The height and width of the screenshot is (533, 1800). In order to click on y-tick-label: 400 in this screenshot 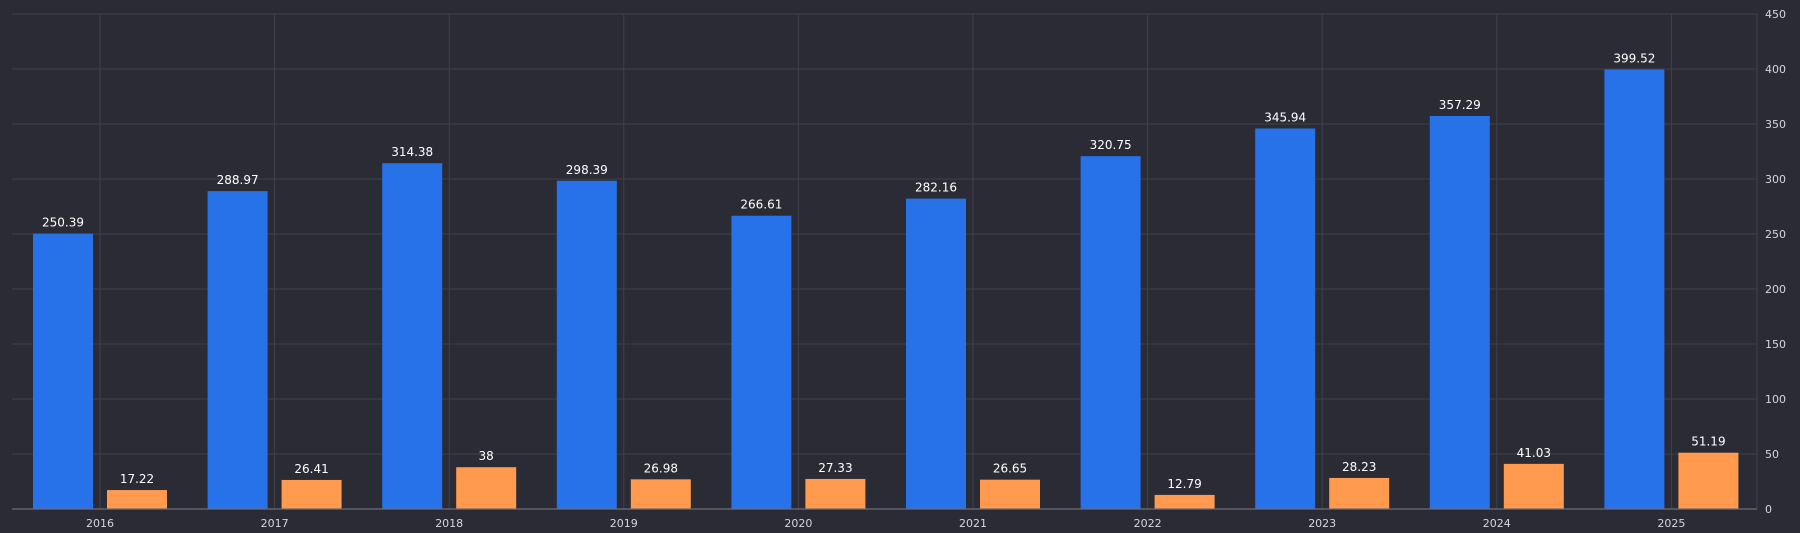, I will do `click(1775, 69)`.